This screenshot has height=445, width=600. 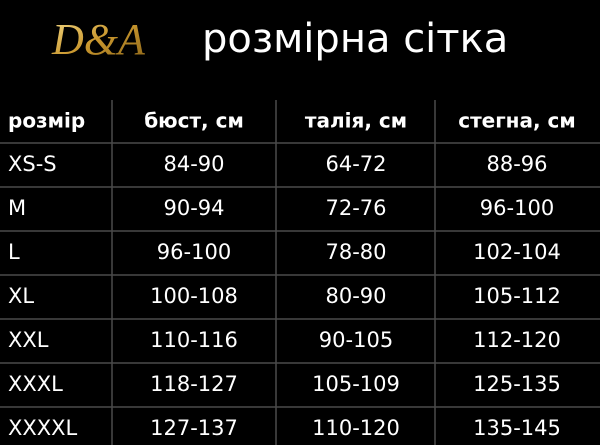 What do you see at coordinates (28, 340) in the screenshot?
I see `size-label: XXL` at bounding box center [28, 340].